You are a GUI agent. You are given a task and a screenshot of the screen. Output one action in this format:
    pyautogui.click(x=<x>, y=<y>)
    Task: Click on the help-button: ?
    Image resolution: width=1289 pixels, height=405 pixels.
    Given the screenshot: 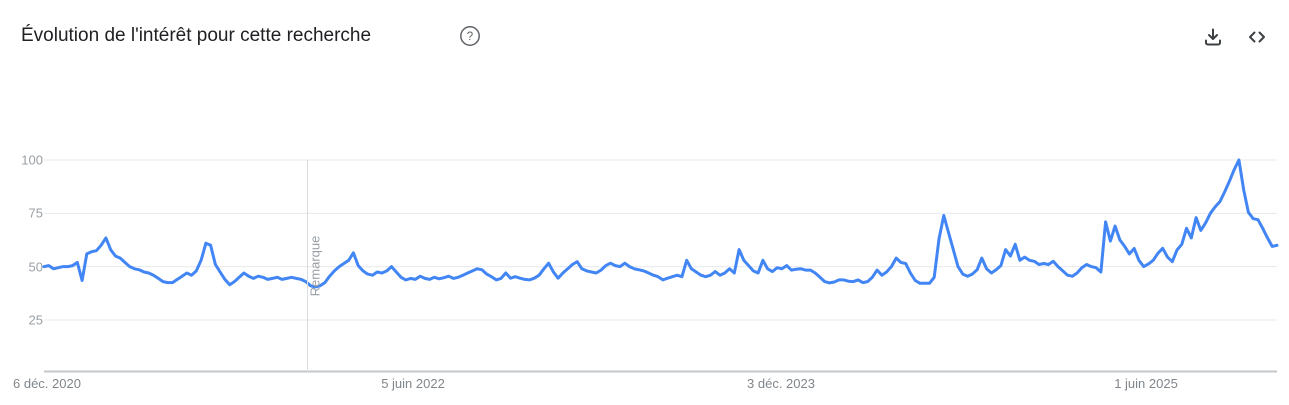 What is the action you would take?
    pyautogui.click(x=470, y=36)
    